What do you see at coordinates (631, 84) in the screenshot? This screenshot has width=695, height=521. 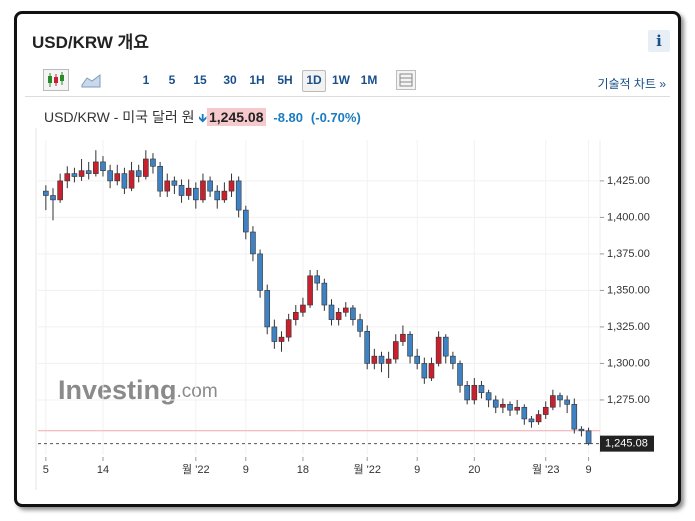 I see `technical-chart-link: 기술적 차트 »` at bounding box center [631, 84].